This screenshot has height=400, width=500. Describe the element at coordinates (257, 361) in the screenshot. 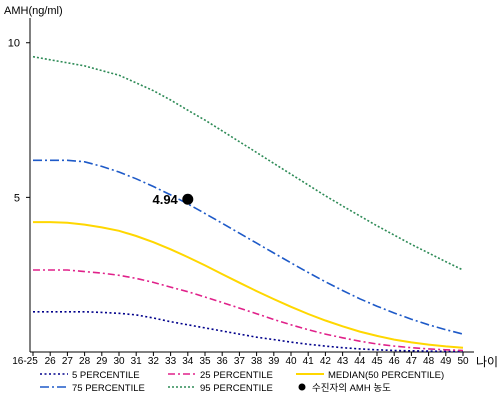

I see `x-tick-label: 38` at that location.